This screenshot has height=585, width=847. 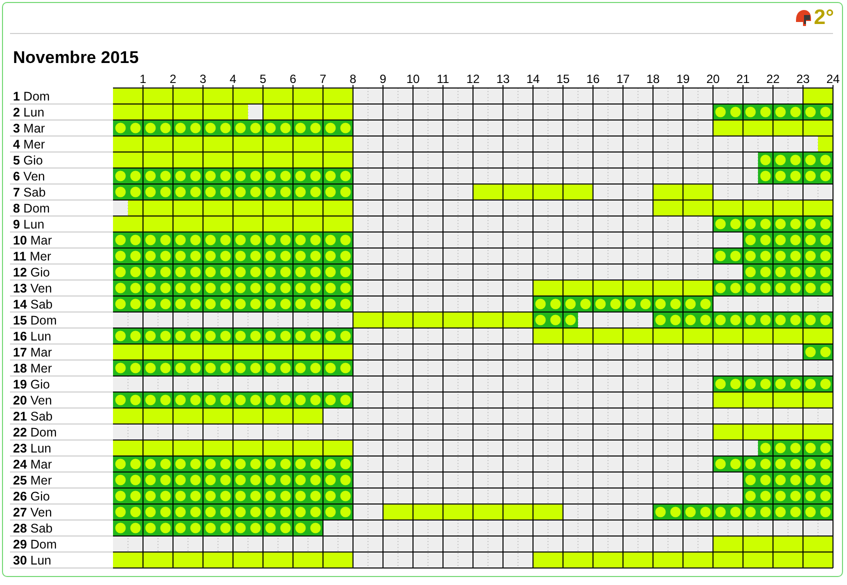 What do you see at coordinates (35, 545) in the screenshot?
I see `y-tick-label: 29 Dom` at bounding box center [35, 545].